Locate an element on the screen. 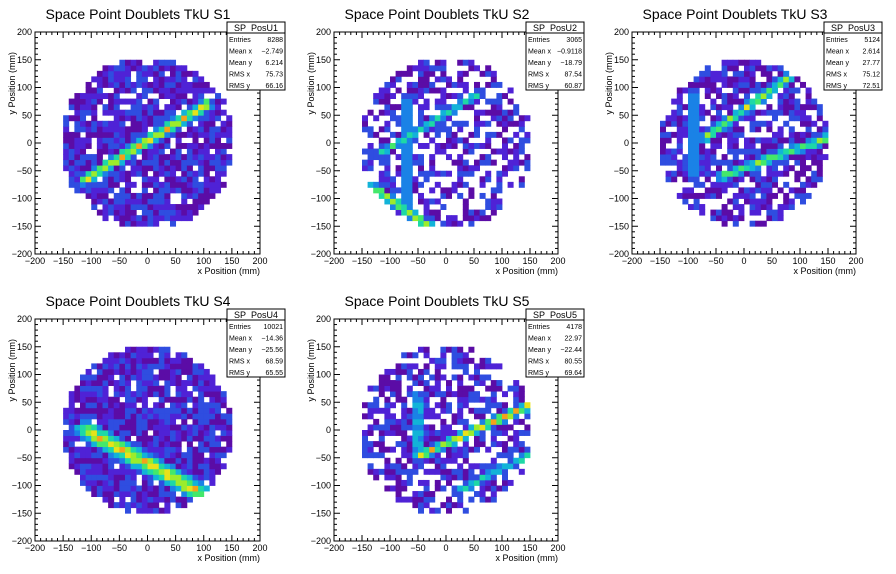 The width and height of the screenshot is (896, 574). x-tick-label: −100 is located at coordinates (91, 548).